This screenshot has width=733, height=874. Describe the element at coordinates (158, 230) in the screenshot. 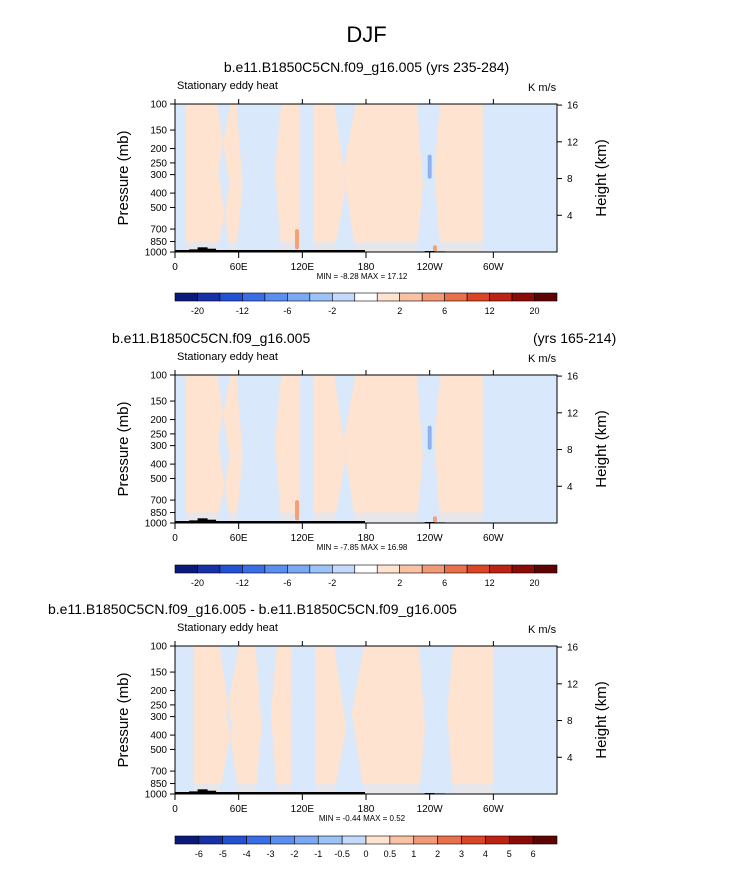

I see `y-tick-label: 700` at that location.